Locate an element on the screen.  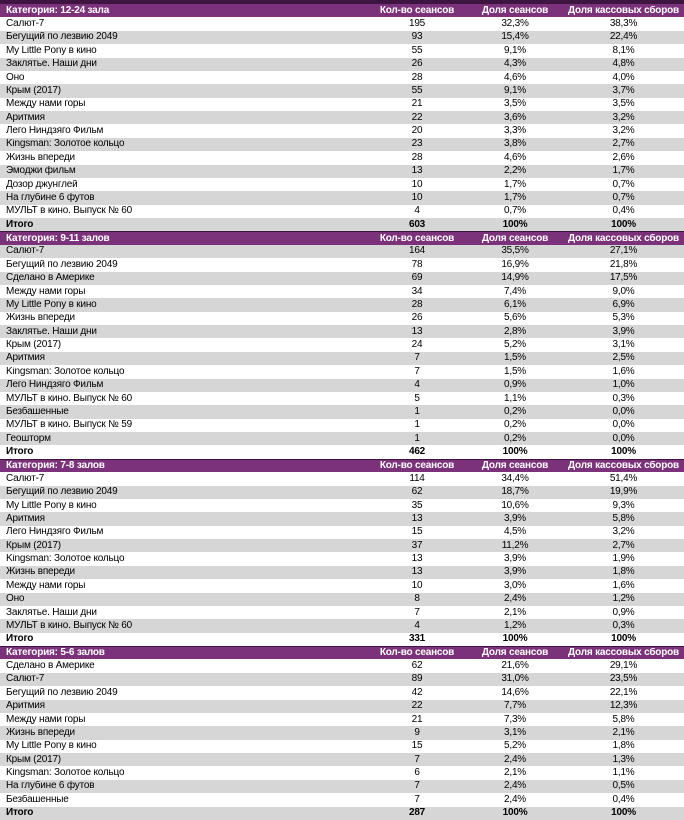
sessions-count: 7 is located at coordinates (417, 759).